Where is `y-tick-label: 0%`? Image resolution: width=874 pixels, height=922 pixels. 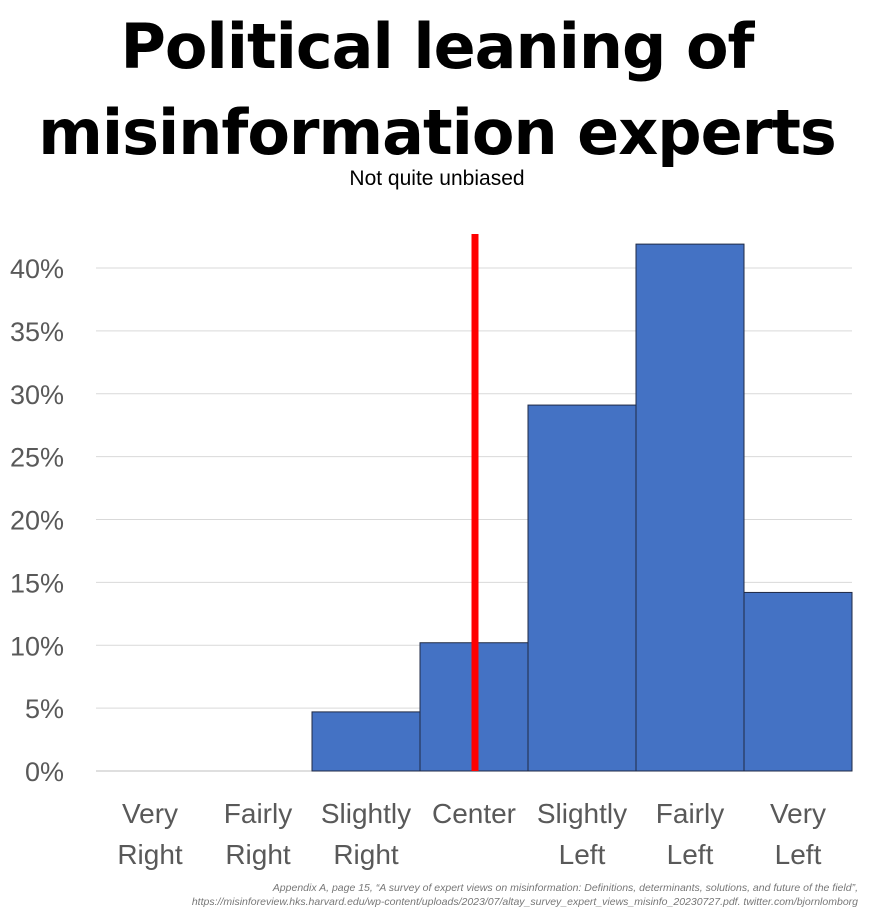
y-tick-label: 0% is located at coordinates (44, 772).